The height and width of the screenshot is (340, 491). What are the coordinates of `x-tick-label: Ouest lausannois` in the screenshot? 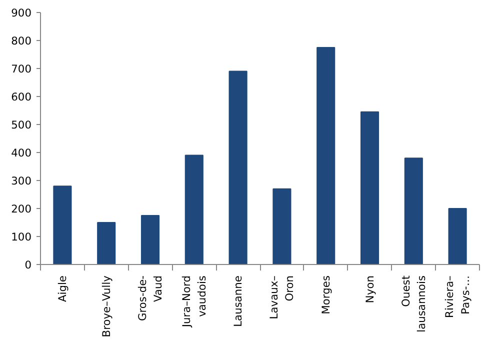 It's located at (413, 303).